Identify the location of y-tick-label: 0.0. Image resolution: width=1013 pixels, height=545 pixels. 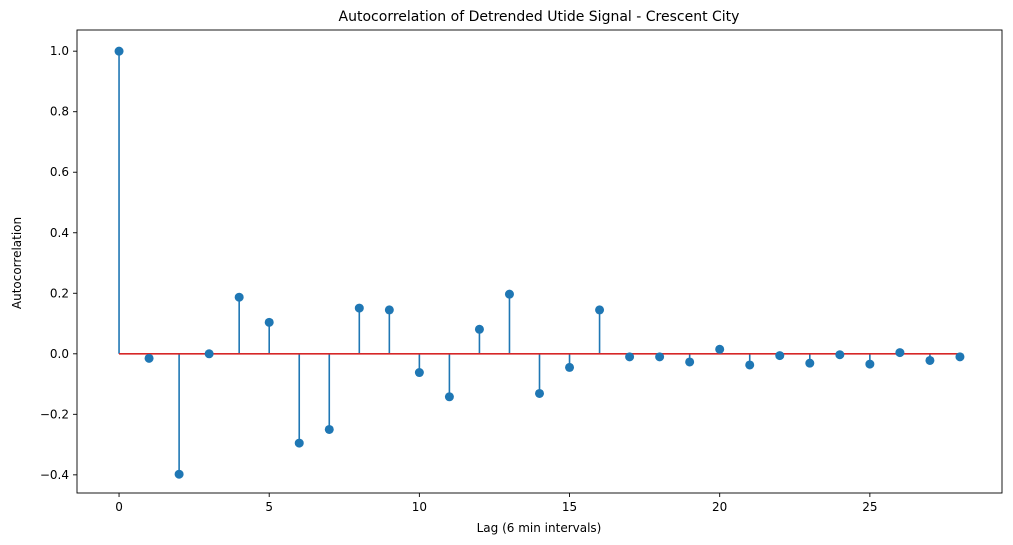
(59, 354).